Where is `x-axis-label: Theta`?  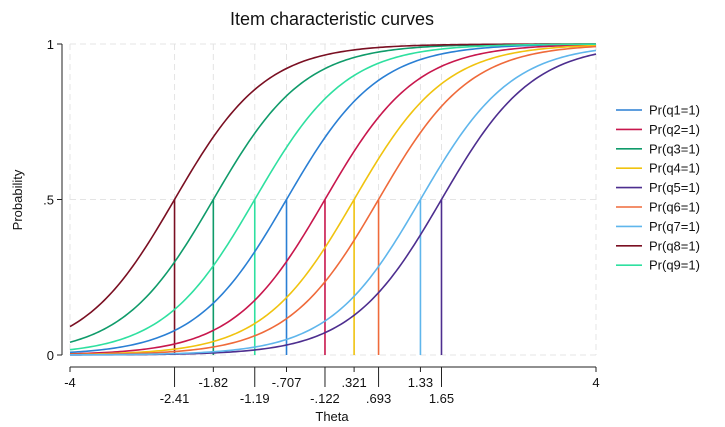 x-axis-label: Theta is located at coordinates (332, 416).